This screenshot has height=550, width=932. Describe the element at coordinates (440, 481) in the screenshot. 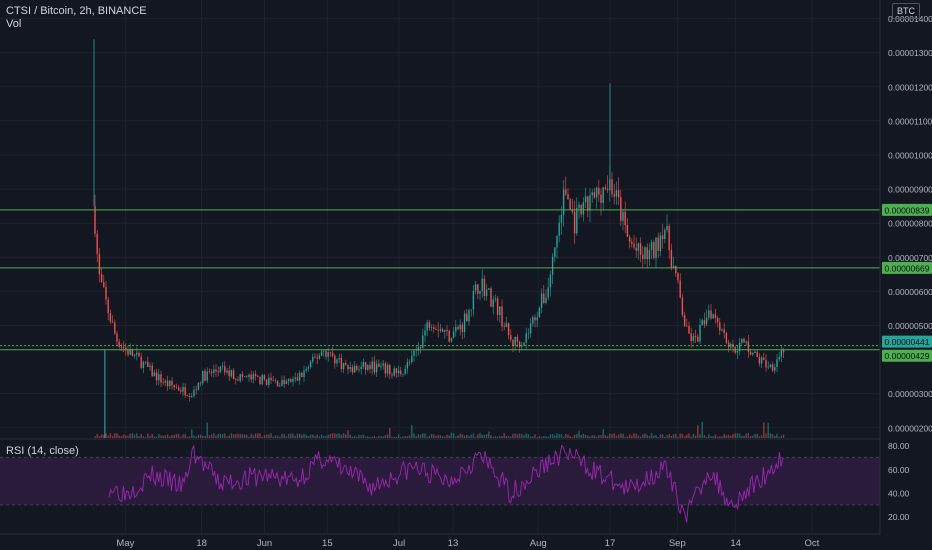

I see `rsi-band` at that location.